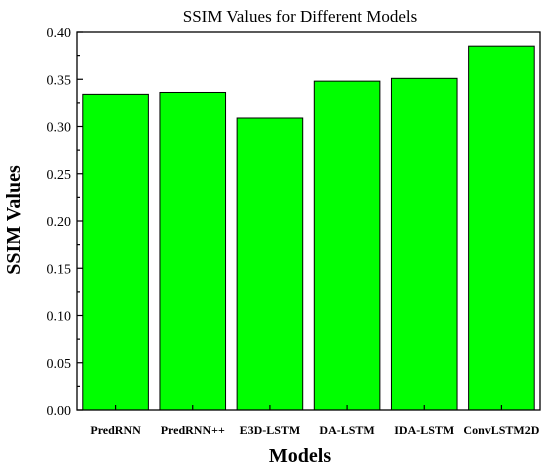 This screenshot has height=468, width=550. I want to click on y-axis-ticks: 0.00 0.05 0.10 0.15 0.20 0.25 0.30 0.35 0.40, so click(65, 222).